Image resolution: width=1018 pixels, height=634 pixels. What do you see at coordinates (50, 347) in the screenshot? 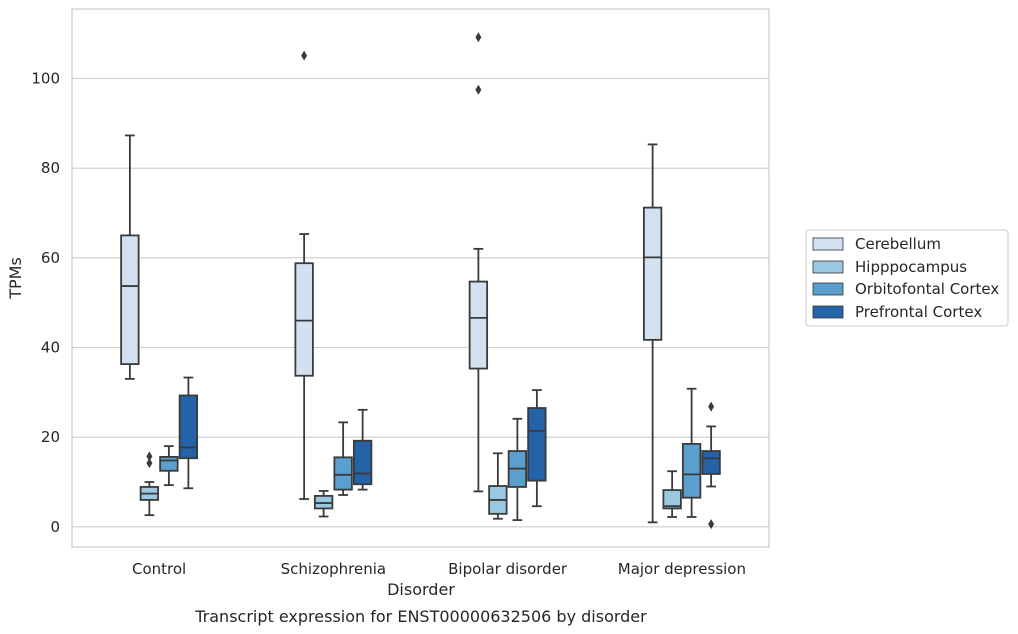
I see `y-tick-label-40: 40` at bounding box center [50, 347].